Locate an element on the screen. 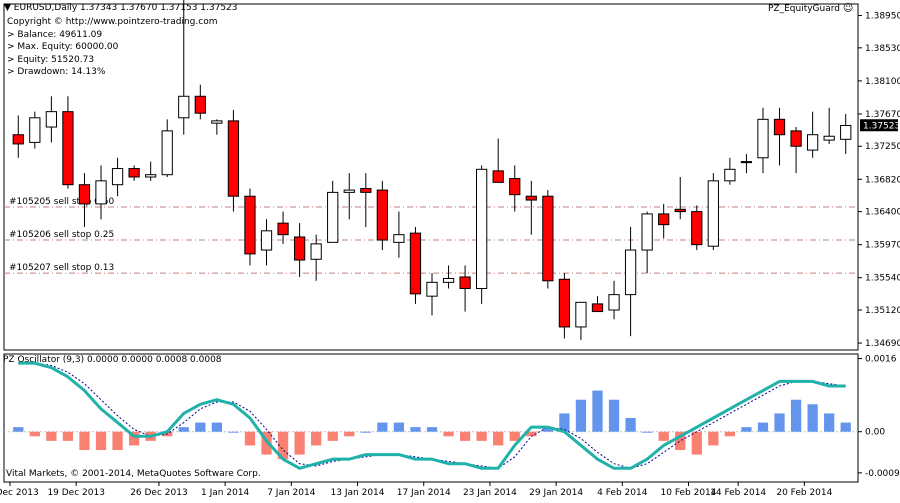 The width and height of the screenshot is (900, 503). smiley-icon: ☺ is located at coordinates (848, 8).